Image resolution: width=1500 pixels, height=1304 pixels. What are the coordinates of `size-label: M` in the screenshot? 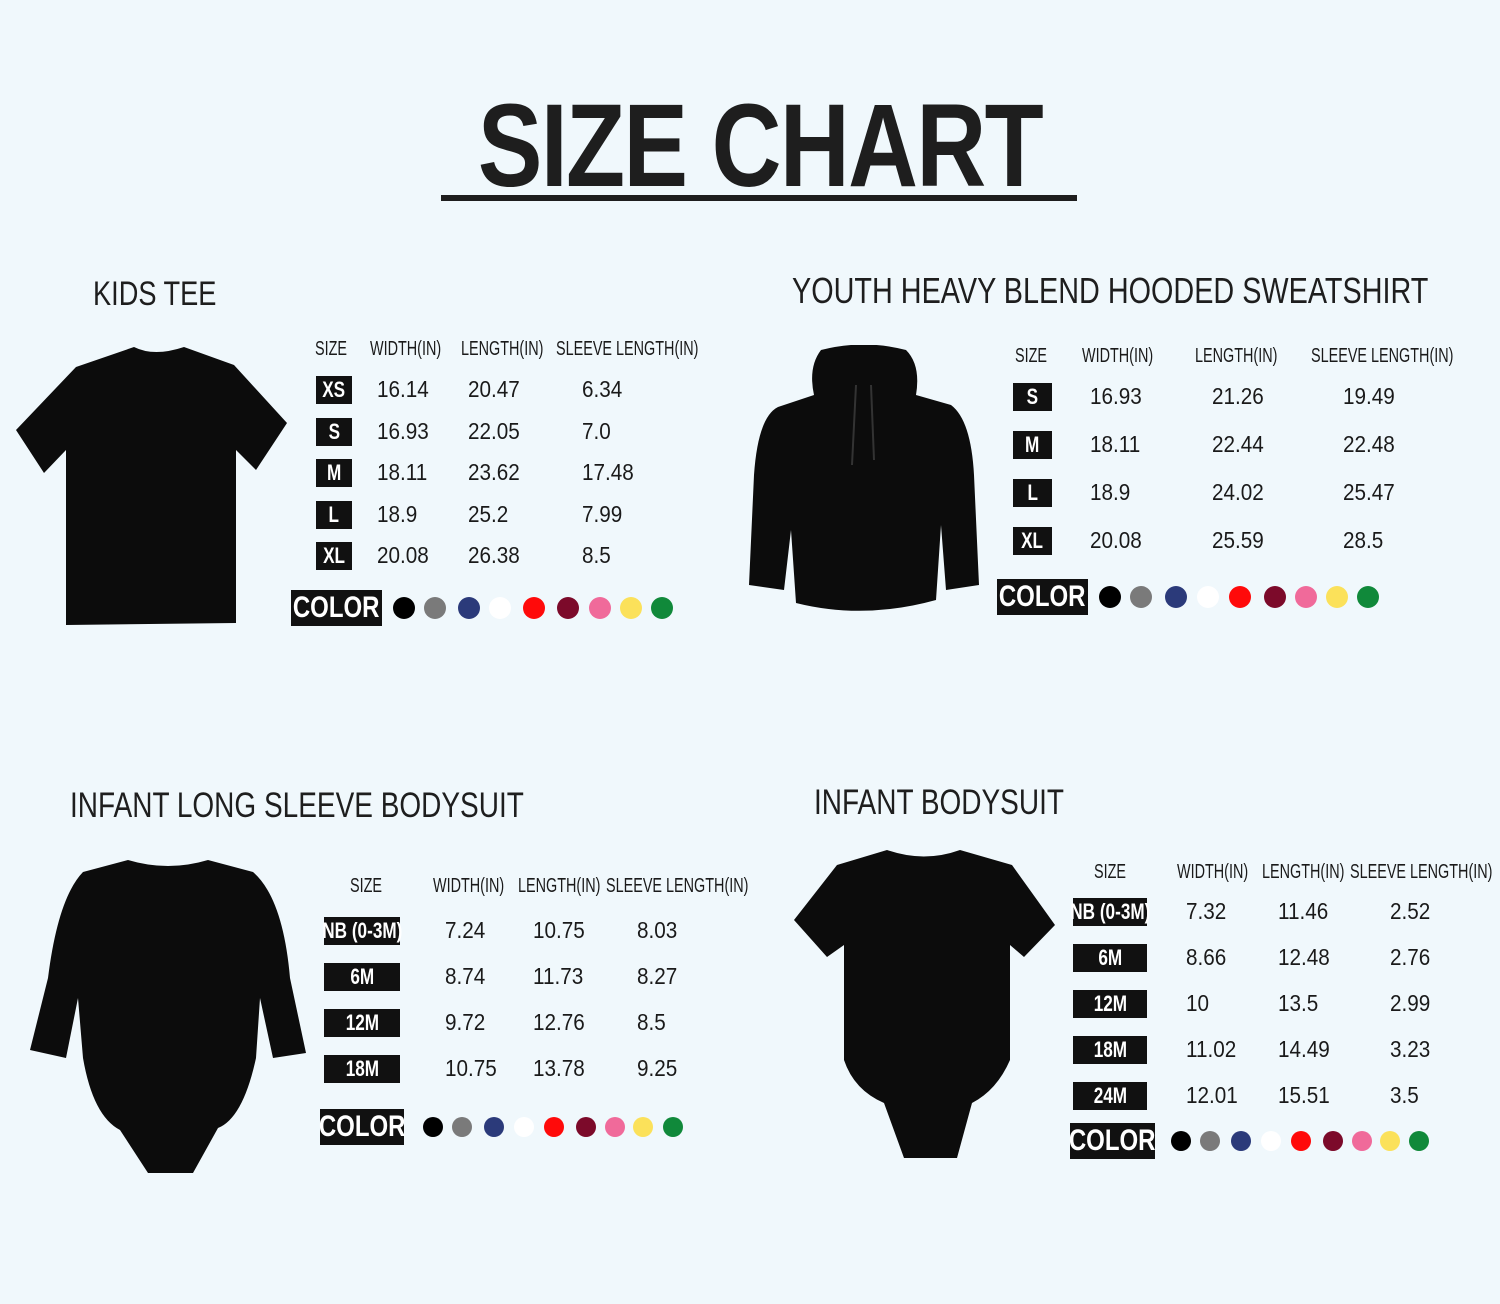 It's located at (334, 472).